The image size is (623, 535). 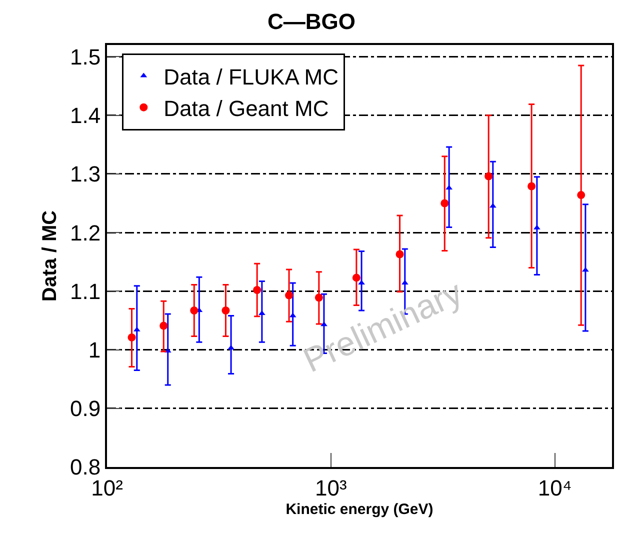 I want to click on y-tick-label: 1, so click(x=94, y=349).